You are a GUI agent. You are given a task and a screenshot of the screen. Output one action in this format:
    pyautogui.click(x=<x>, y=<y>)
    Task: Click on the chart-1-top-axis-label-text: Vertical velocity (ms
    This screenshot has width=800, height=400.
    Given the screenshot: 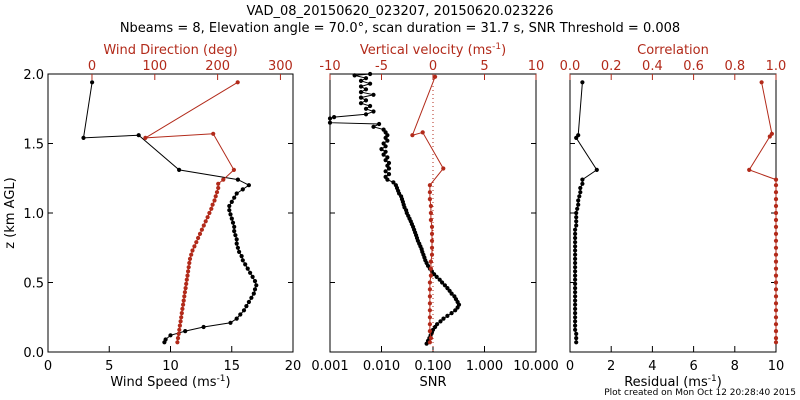 What is the action you would take?
    pyautogui.click(x=426, y=50)
    